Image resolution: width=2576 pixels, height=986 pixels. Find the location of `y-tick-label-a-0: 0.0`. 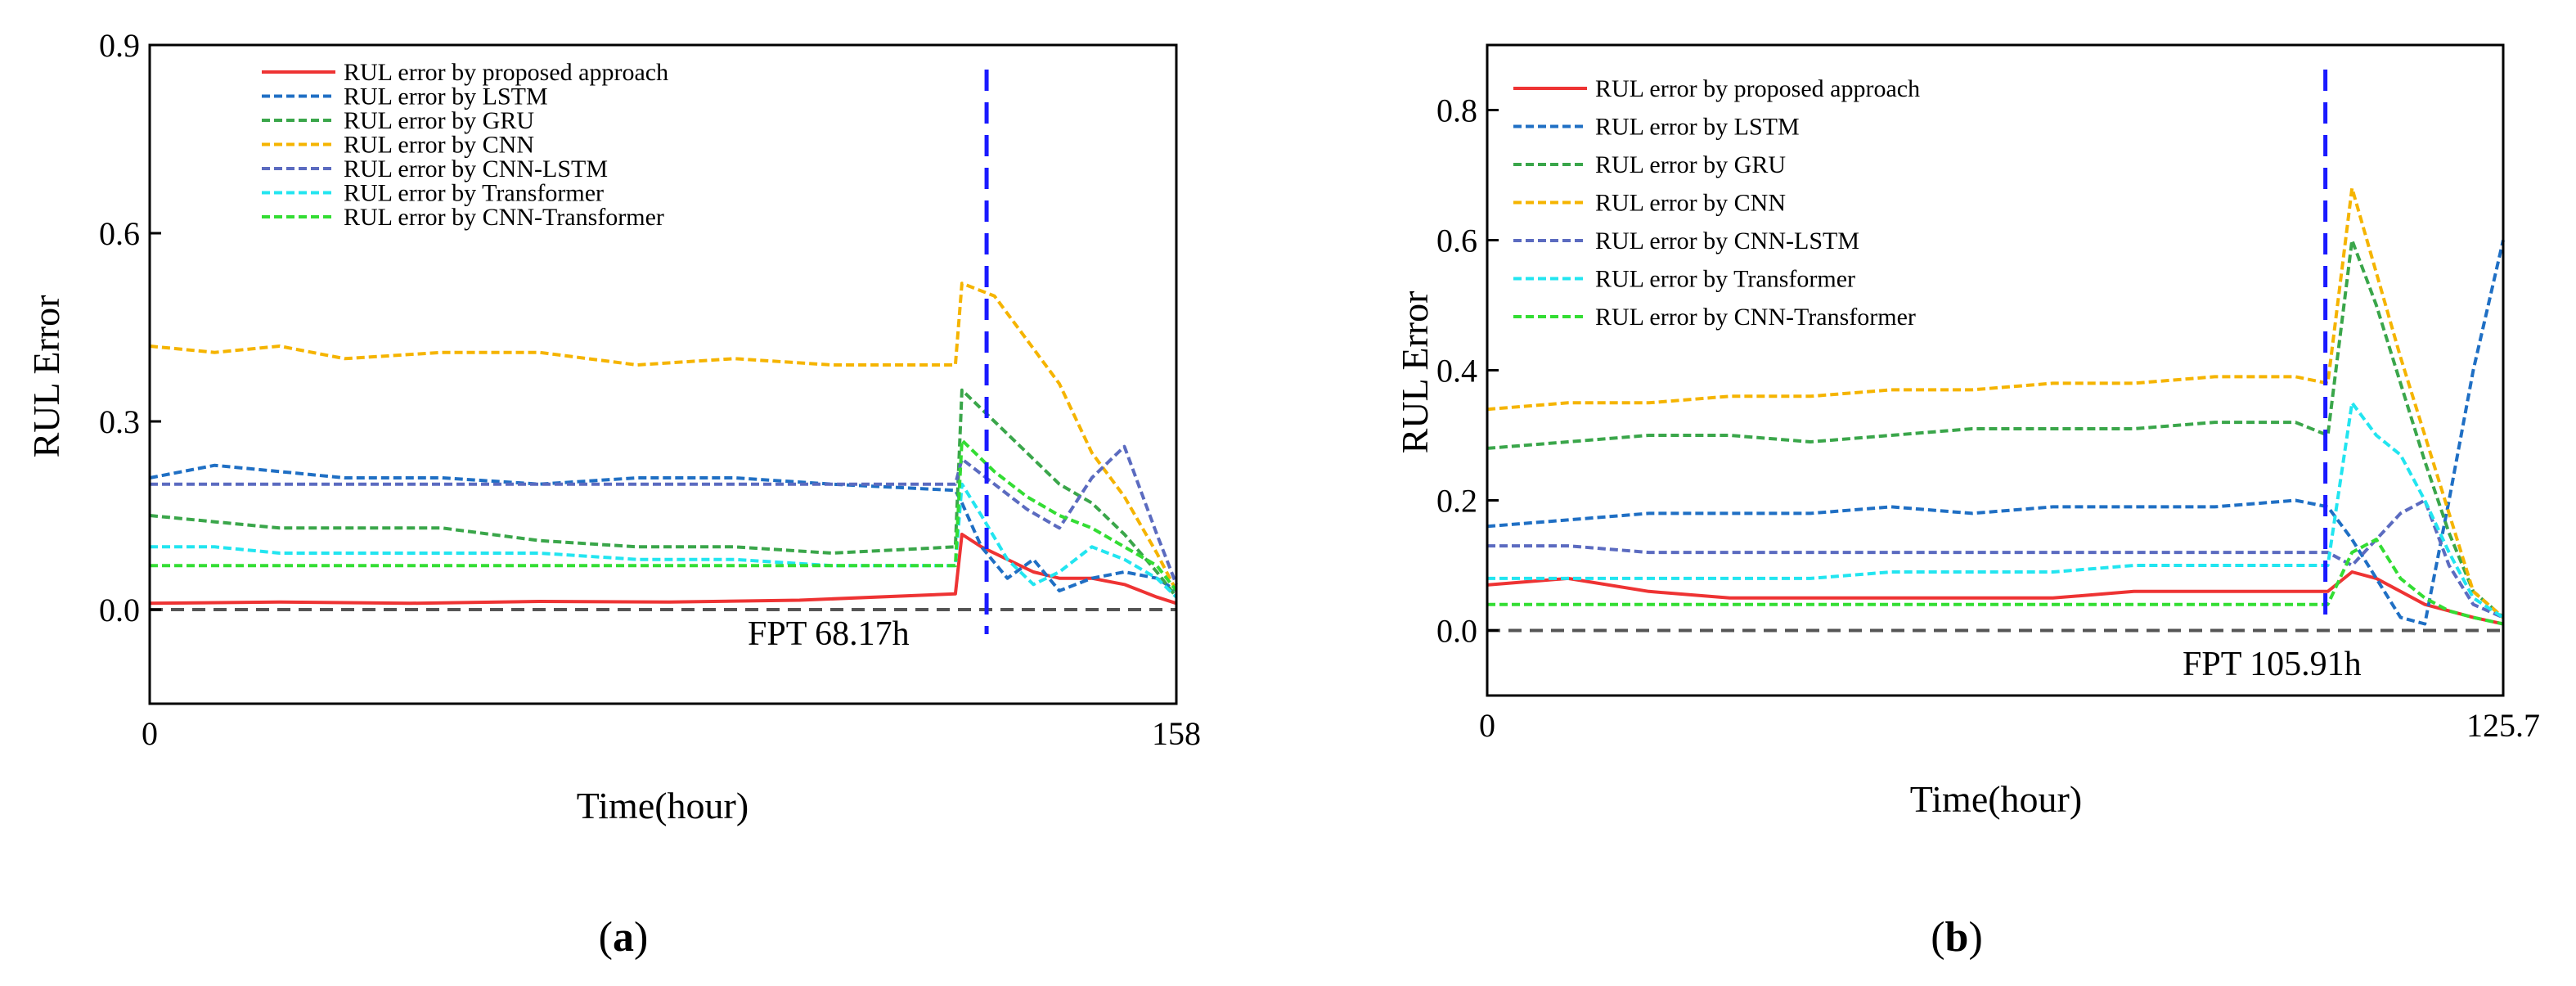

y-tick-label-a-0: 0.0 is located at coordinates (120, 610).